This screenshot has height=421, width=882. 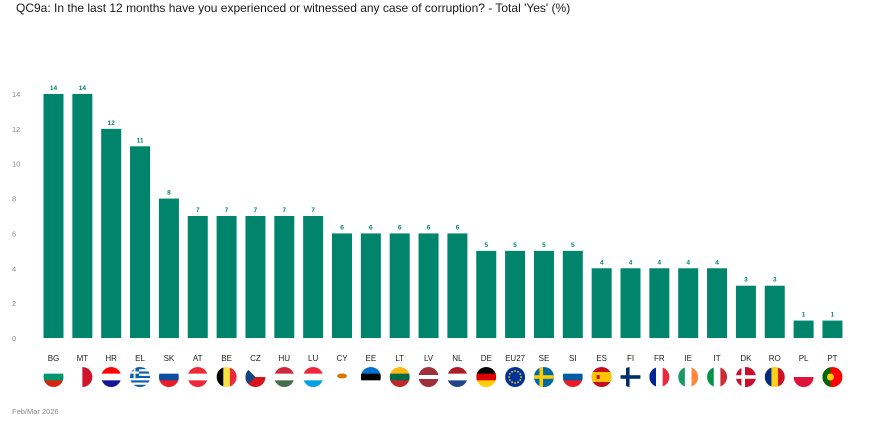 I want to click on bar-lv, so click(x=428, y=285).